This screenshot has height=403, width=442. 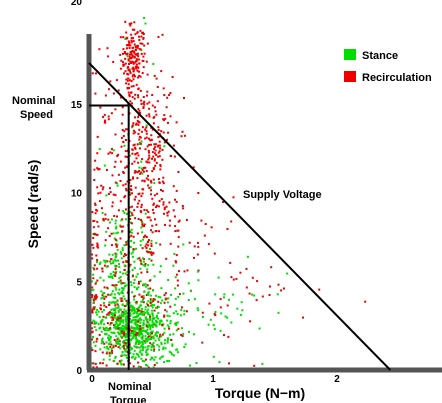 I want to click on nominal-torque-label-line1: Nominal, so click(x=129, y=387).